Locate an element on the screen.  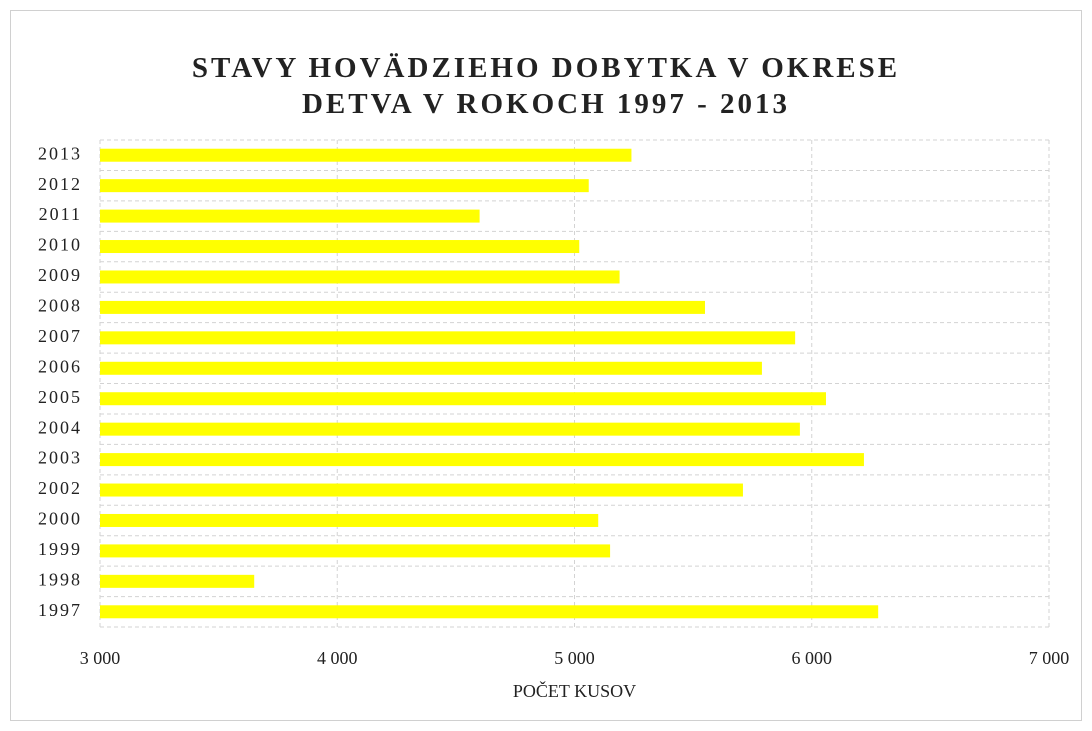
y-tick-label: 2002 is located at coordinates (60, 488).